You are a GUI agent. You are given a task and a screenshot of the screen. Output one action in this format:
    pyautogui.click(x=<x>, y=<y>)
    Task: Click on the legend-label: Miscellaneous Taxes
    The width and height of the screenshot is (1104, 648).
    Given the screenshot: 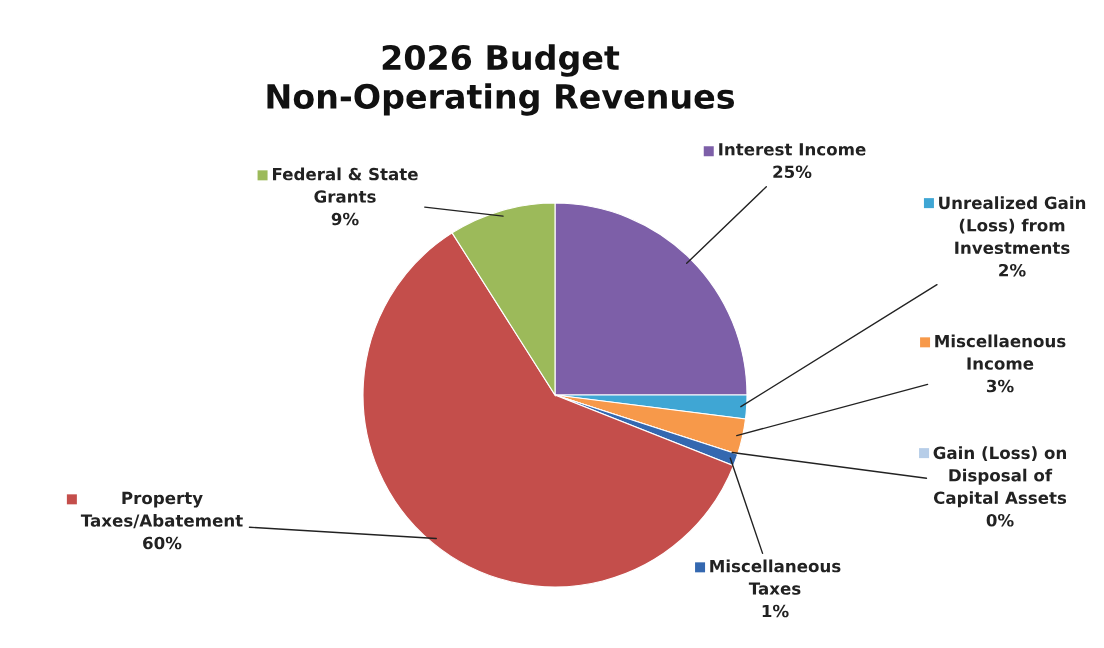 What is the action you would take?
    pyautogui.click(x=775, y=577)
    